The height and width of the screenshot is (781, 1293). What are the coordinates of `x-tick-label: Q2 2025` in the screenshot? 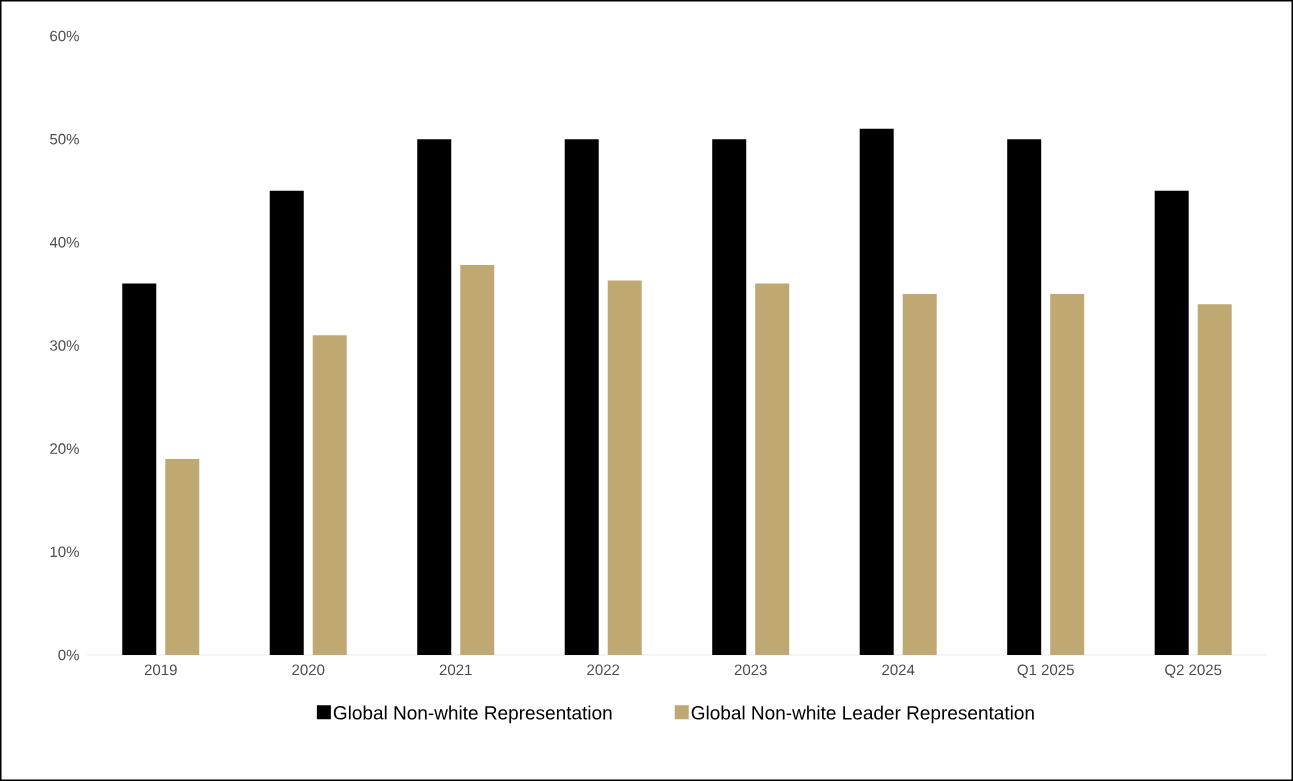 It's located at (1193, 671).